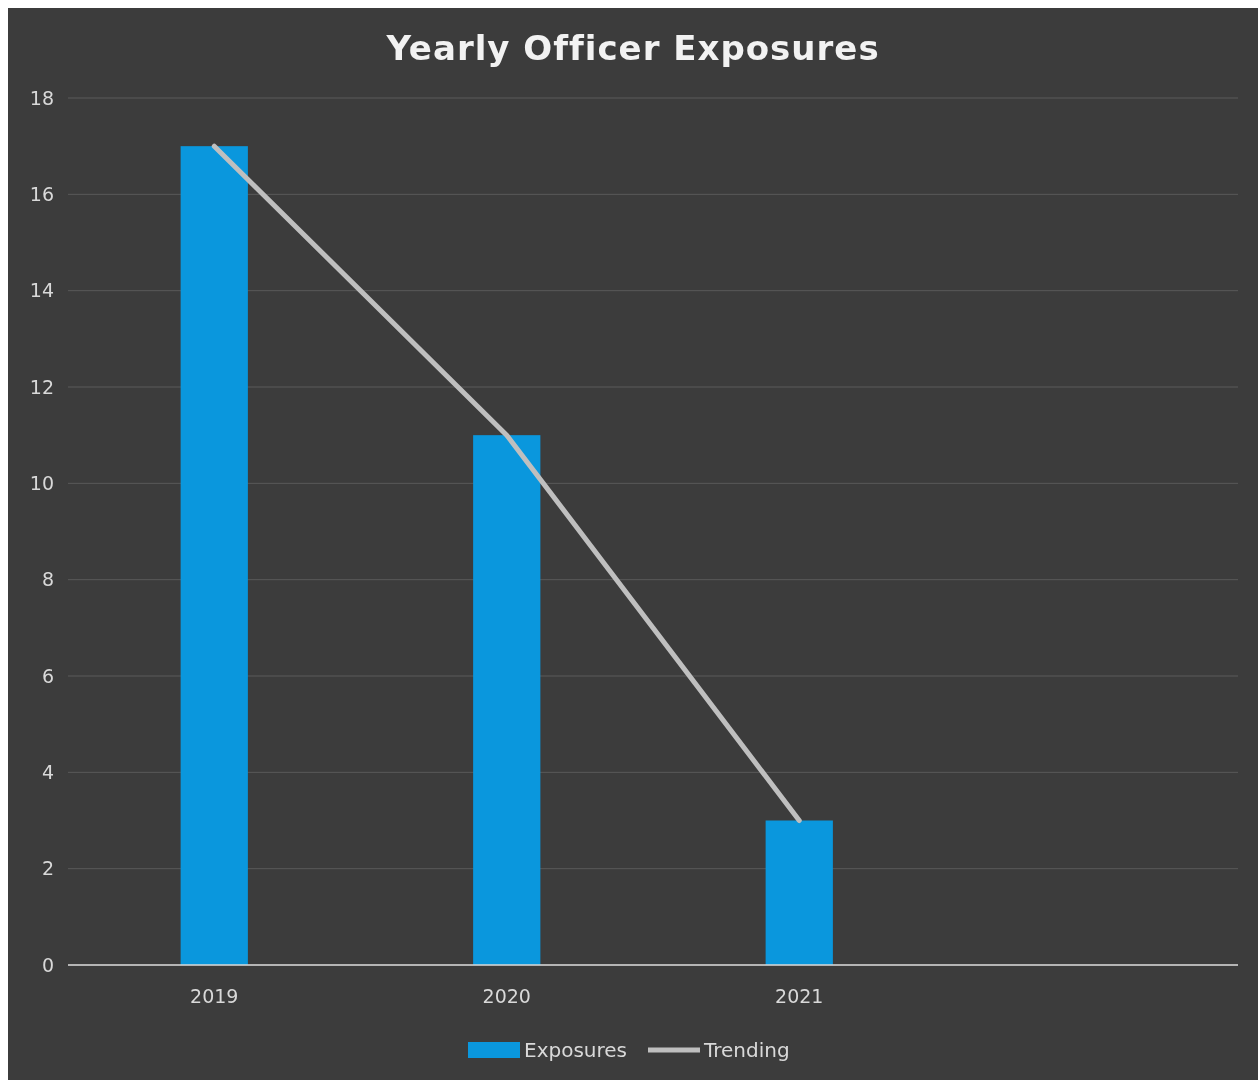 The width and height of the screenshot is (1258, 1080). Describe the element at coordinates (632, 48) in the screenshot. I see `chart-title: Yearly Officer Exposures` at that location.